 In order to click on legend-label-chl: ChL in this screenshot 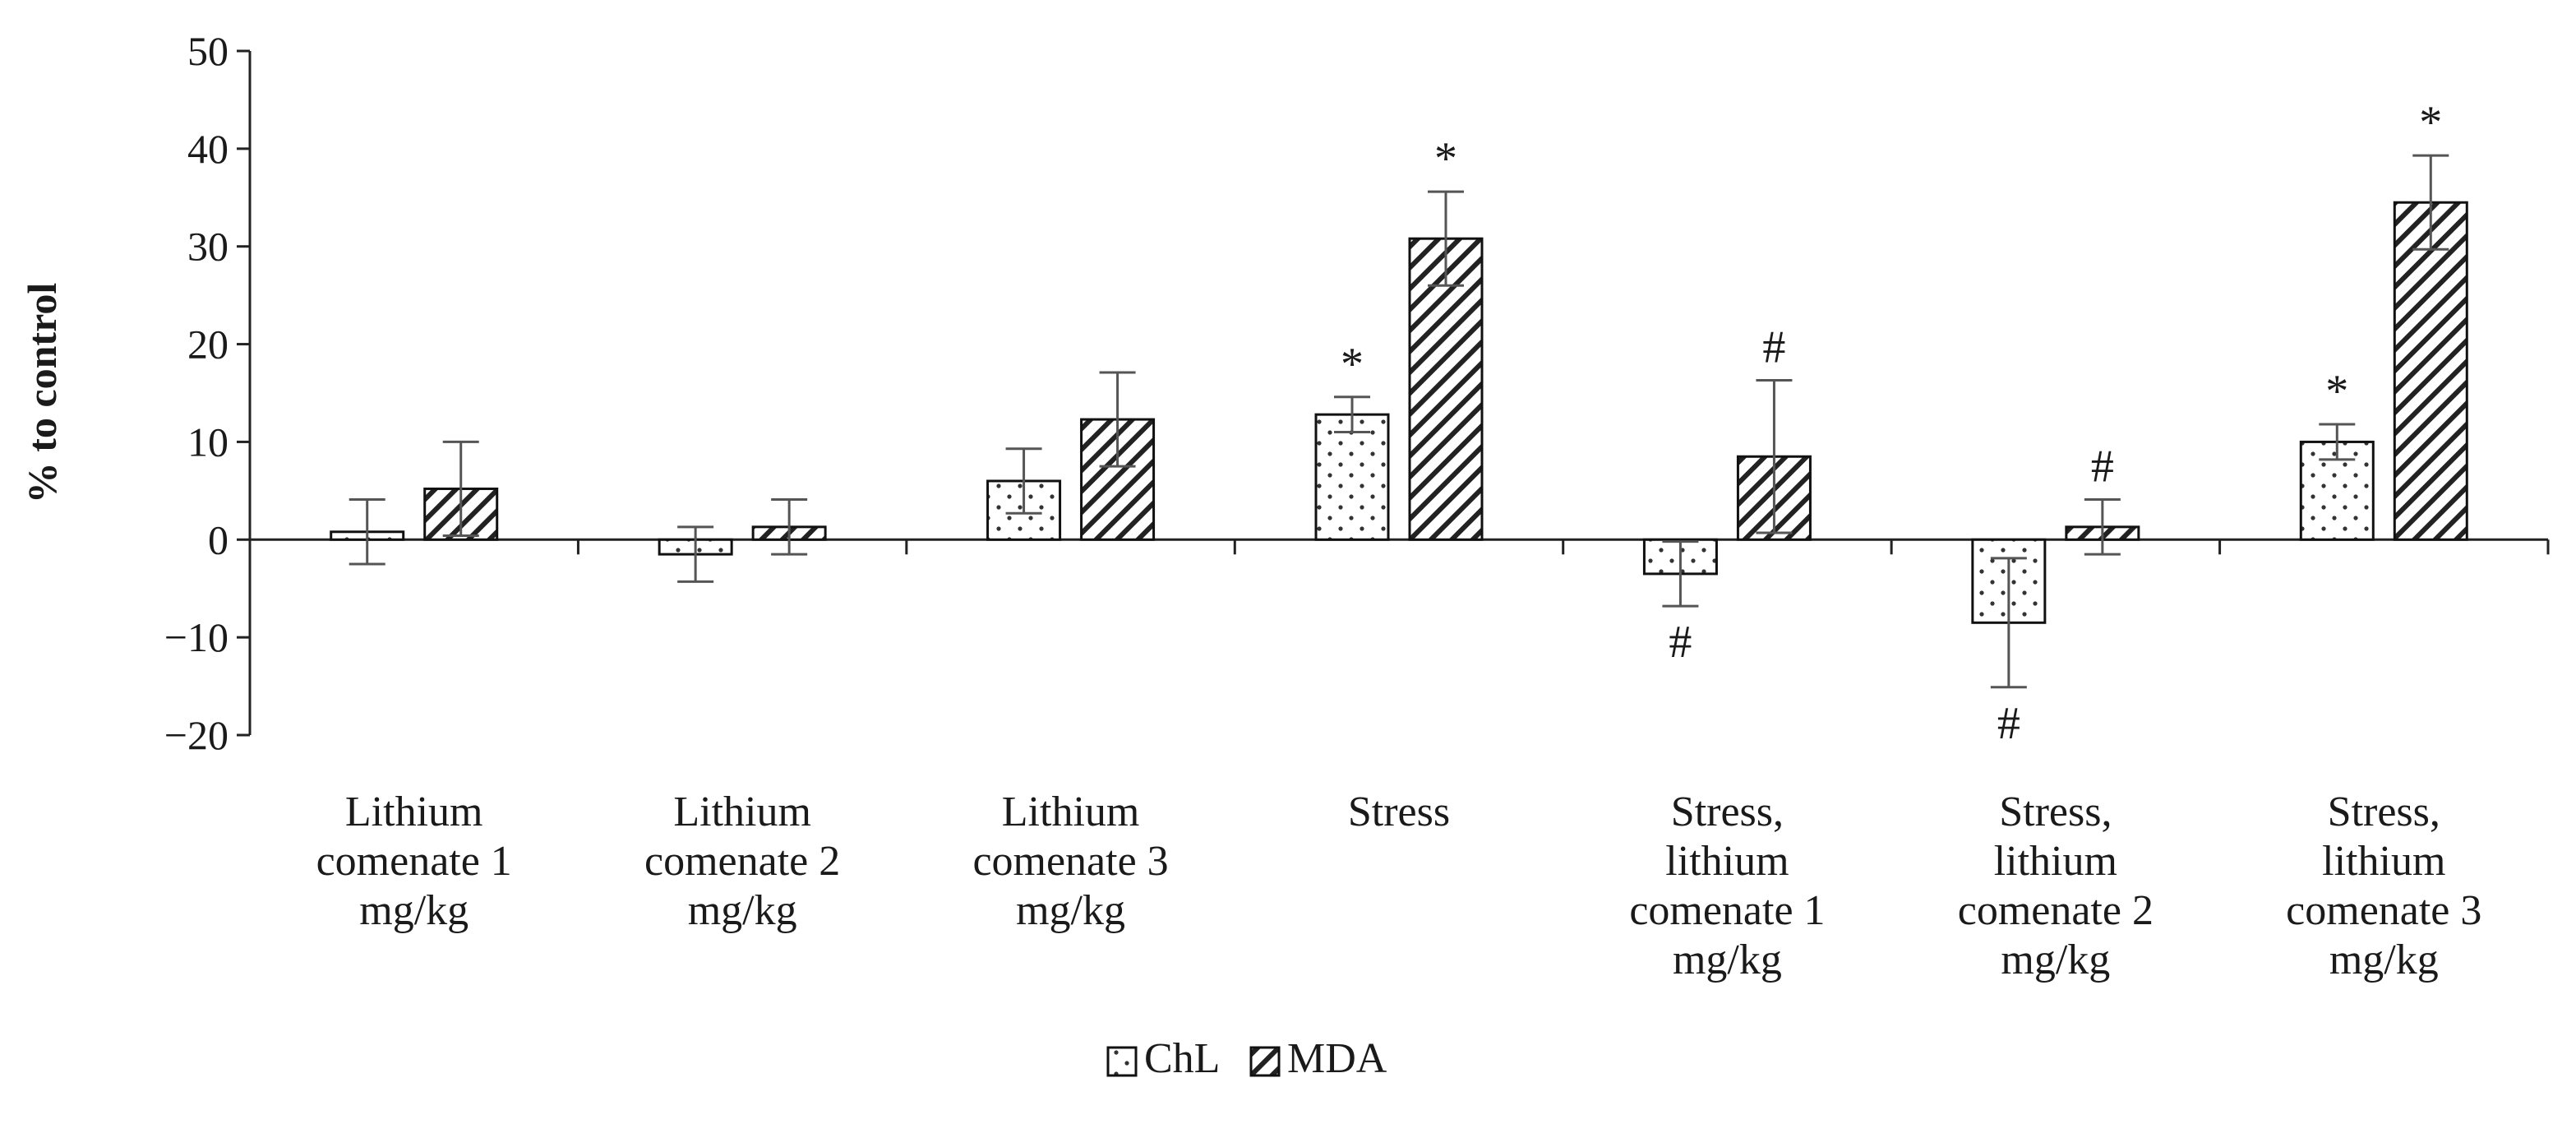, I will do `click(1182, 1058)`.